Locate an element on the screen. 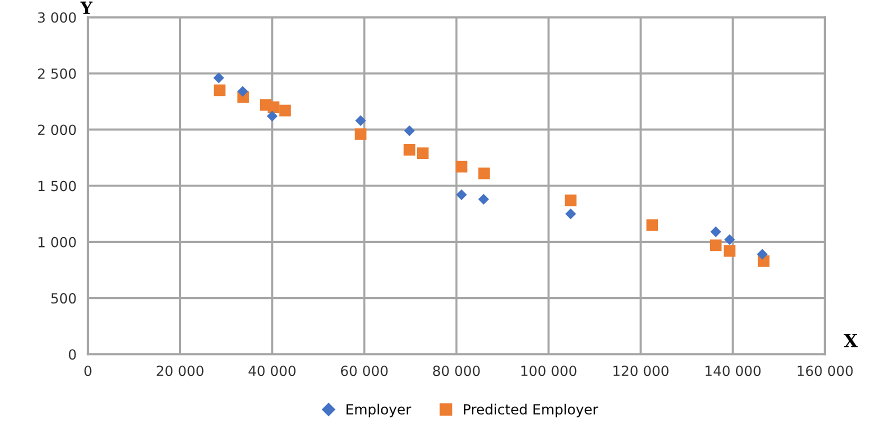 The image size is (888, 432). x-tick-label: 40 000 is located at coordinates (272, 371).